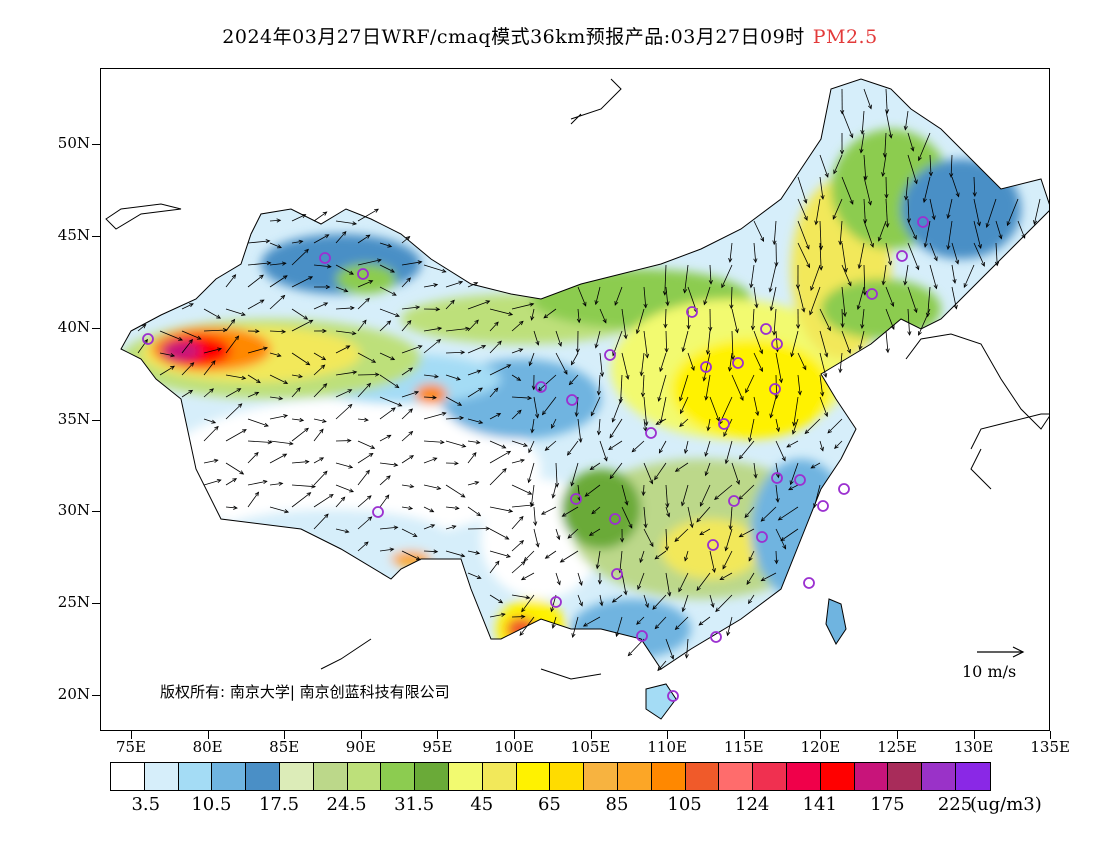  I want to click on city-marker-shenyang, so click(872, 294).